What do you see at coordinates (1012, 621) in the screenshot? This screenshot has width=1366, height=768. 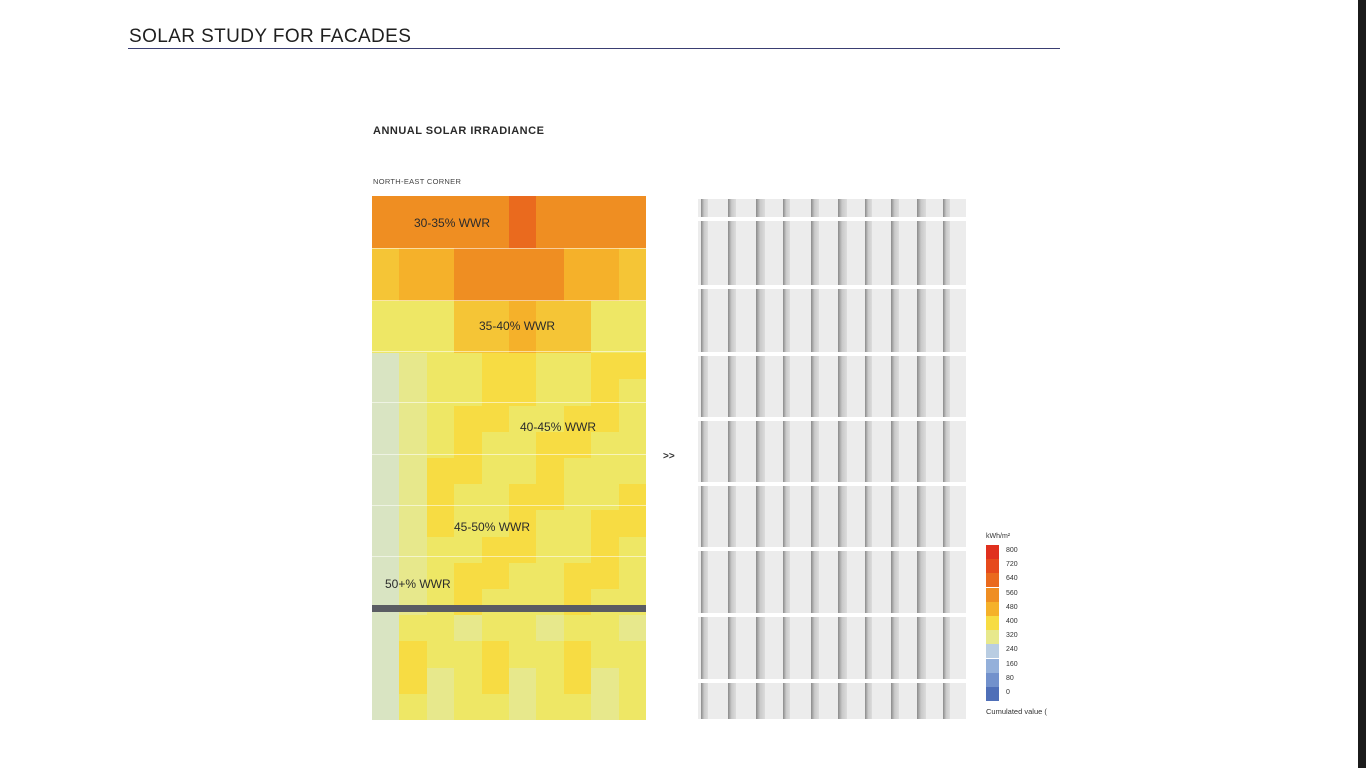 I see `legend-tick: 400` at bounding box center [1012, 621].